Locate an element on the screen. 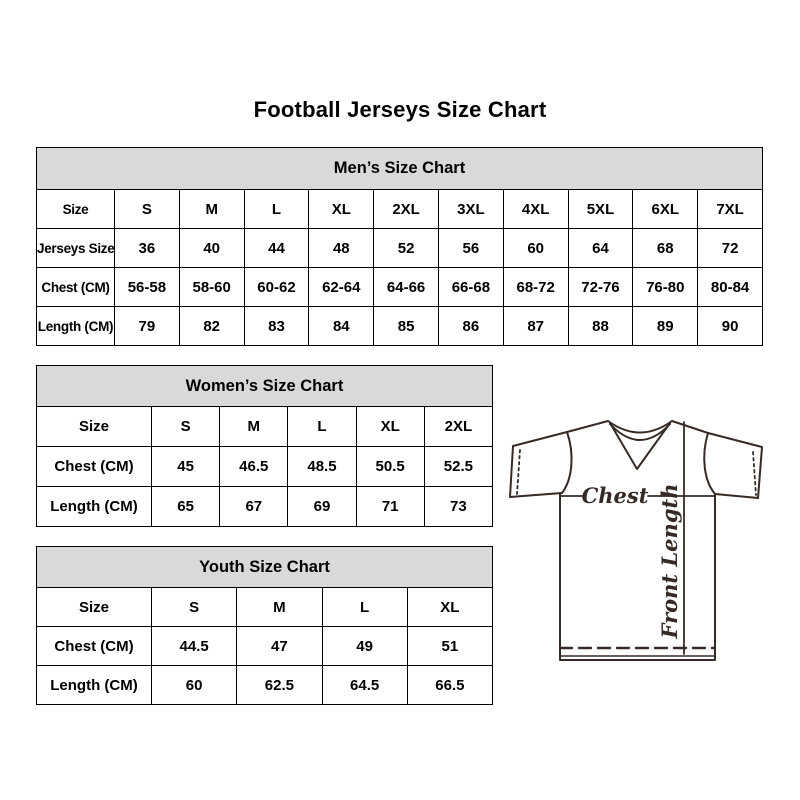  value-cell: 62.5 is located at coordinates (279, 685).